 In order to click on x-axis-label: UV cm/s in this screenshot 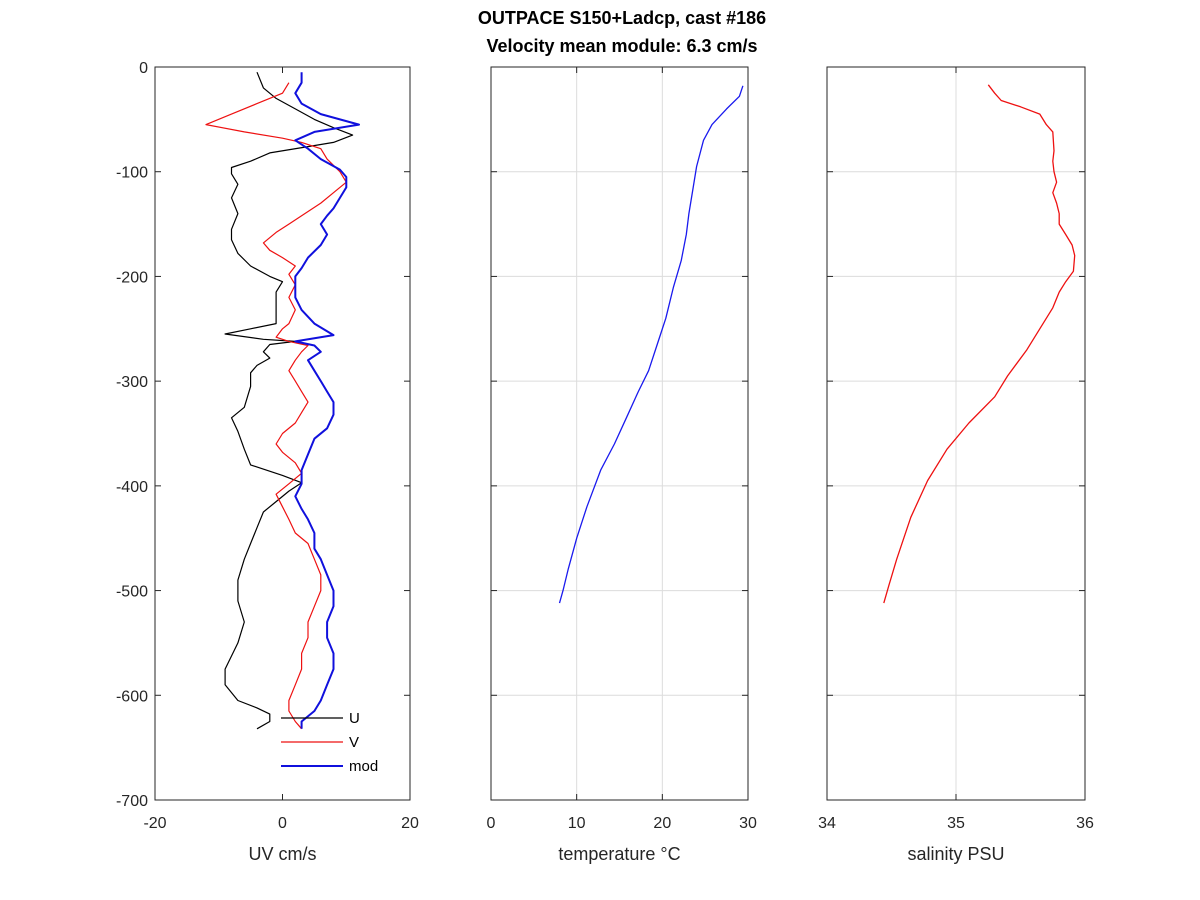, I will do `click(282, 854)`.